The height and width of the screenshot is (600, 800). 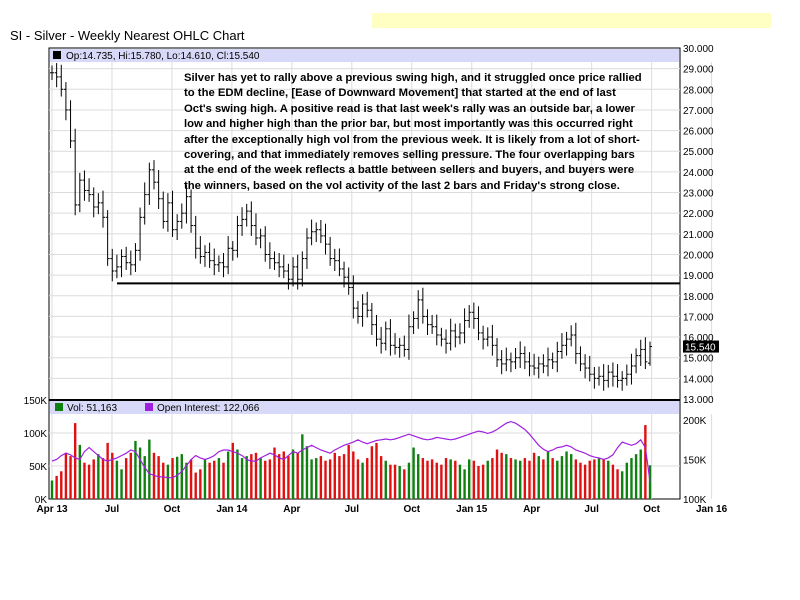 What do you see at coordinates (700, 348) in the screenshot?
I see `last-price-label: 15.540` at bounding box center [700, 348].